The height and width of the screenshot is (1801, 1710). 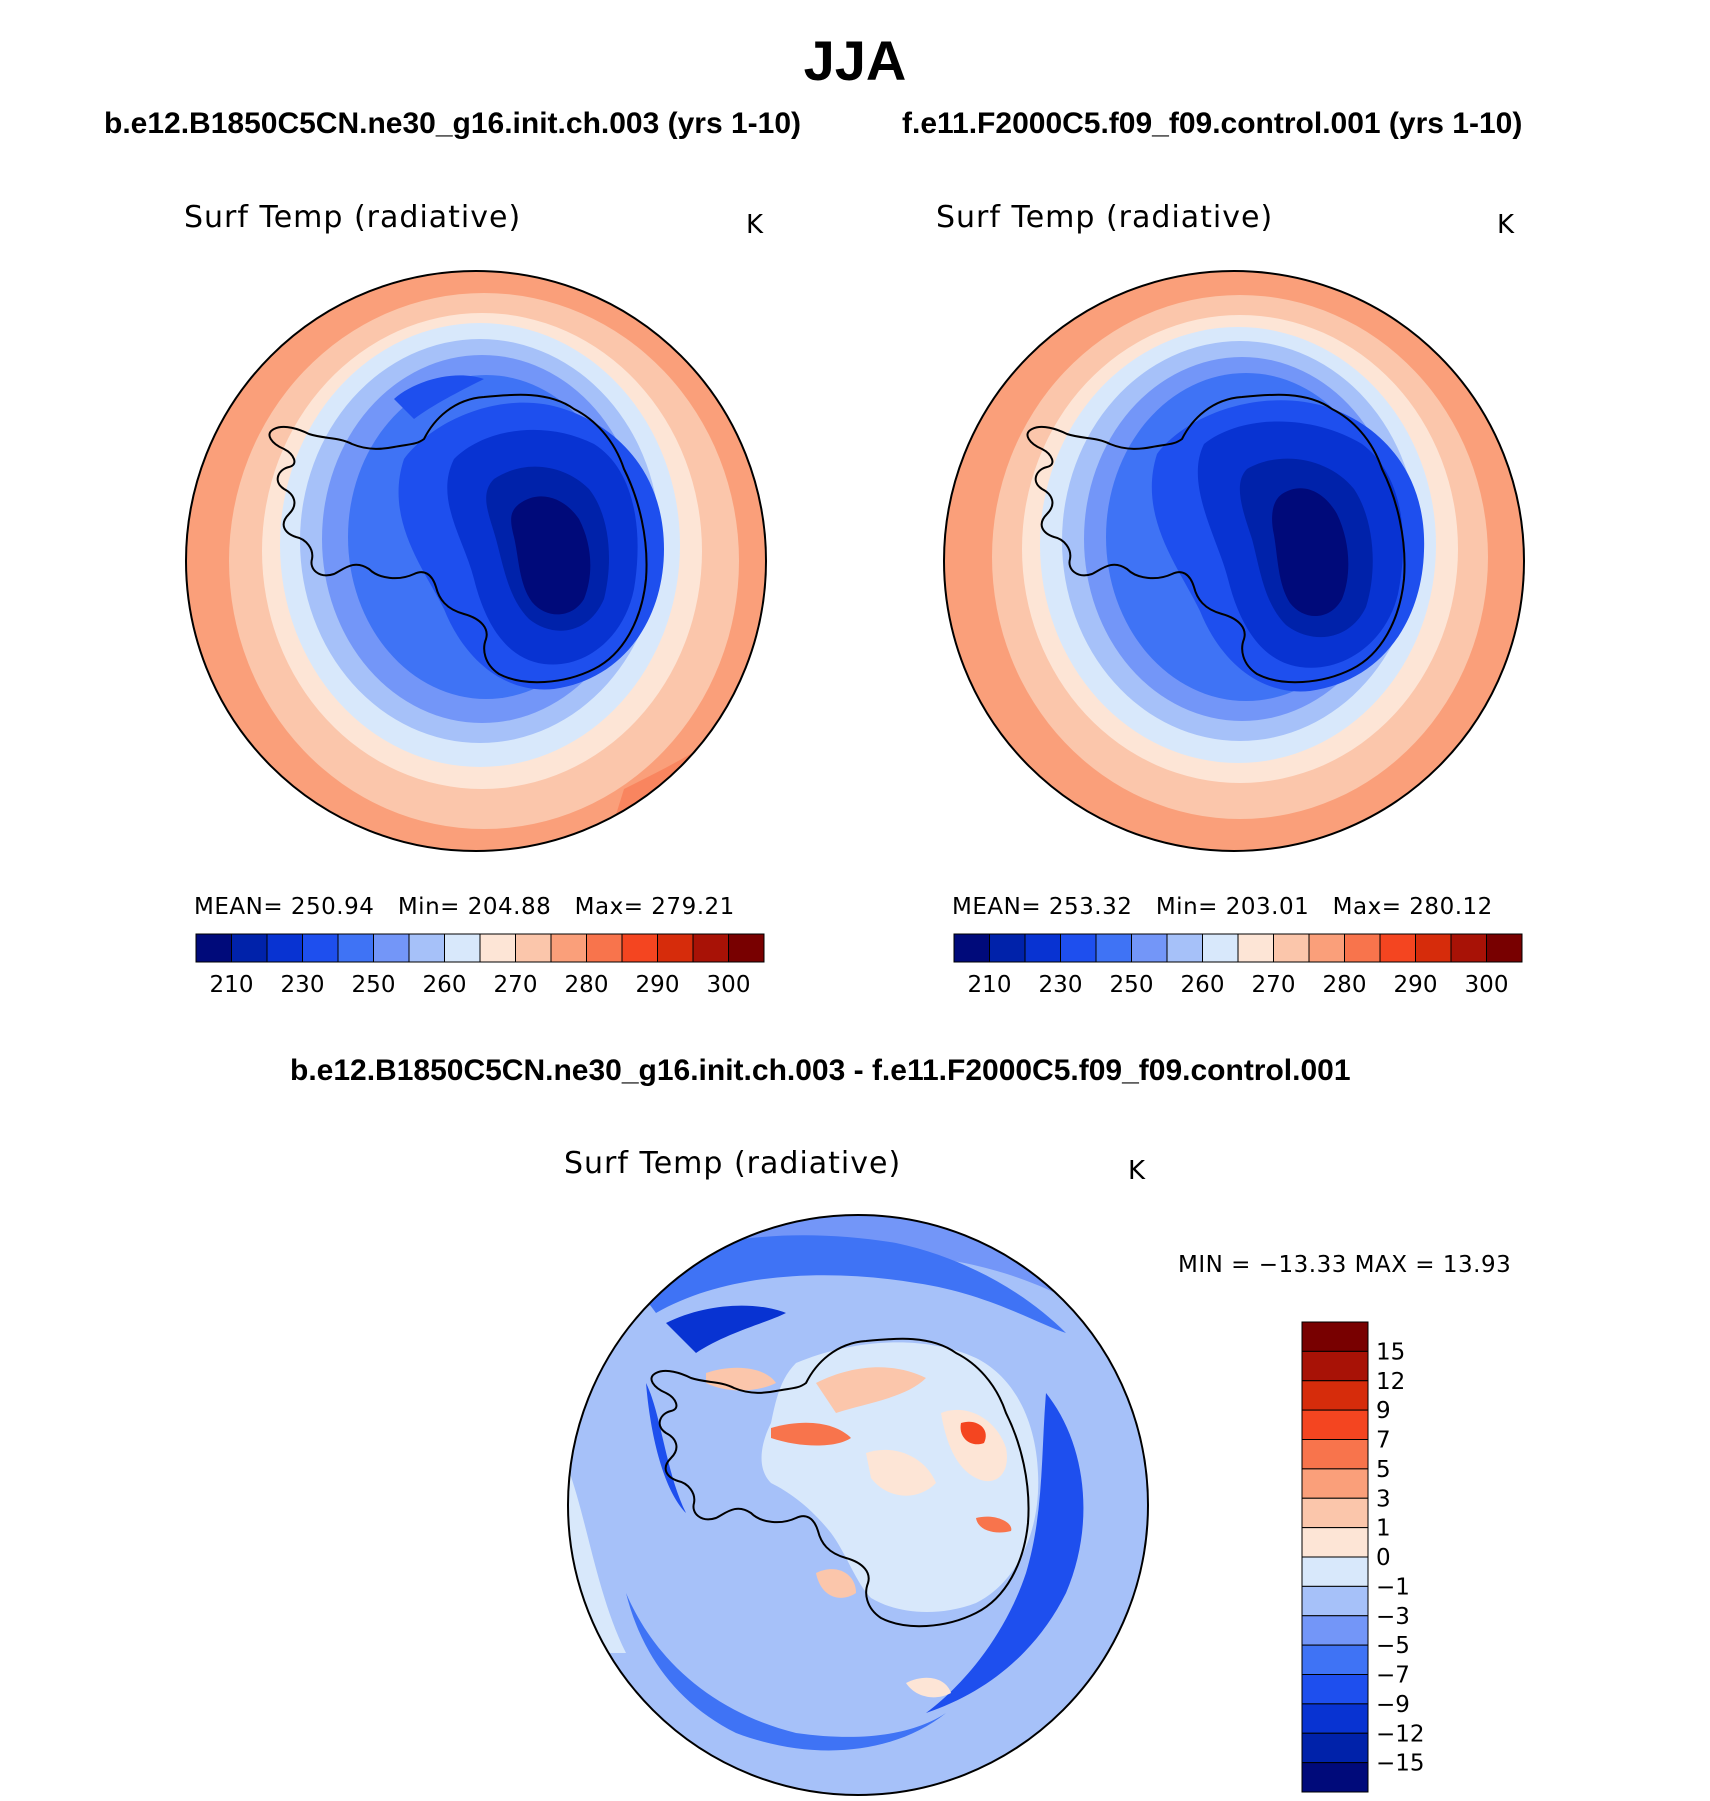 I want to click on colorbar-tick-label: 15, so click(x=1390, y=1352).